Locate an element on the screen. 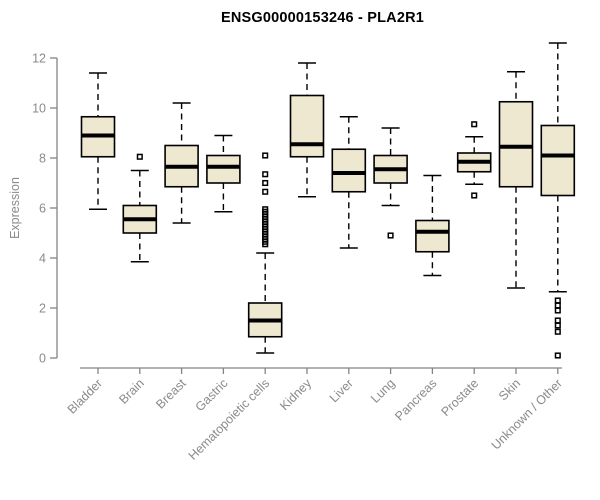  x-category-label: Hematopoietic cells is located at coordinates (229, 419).